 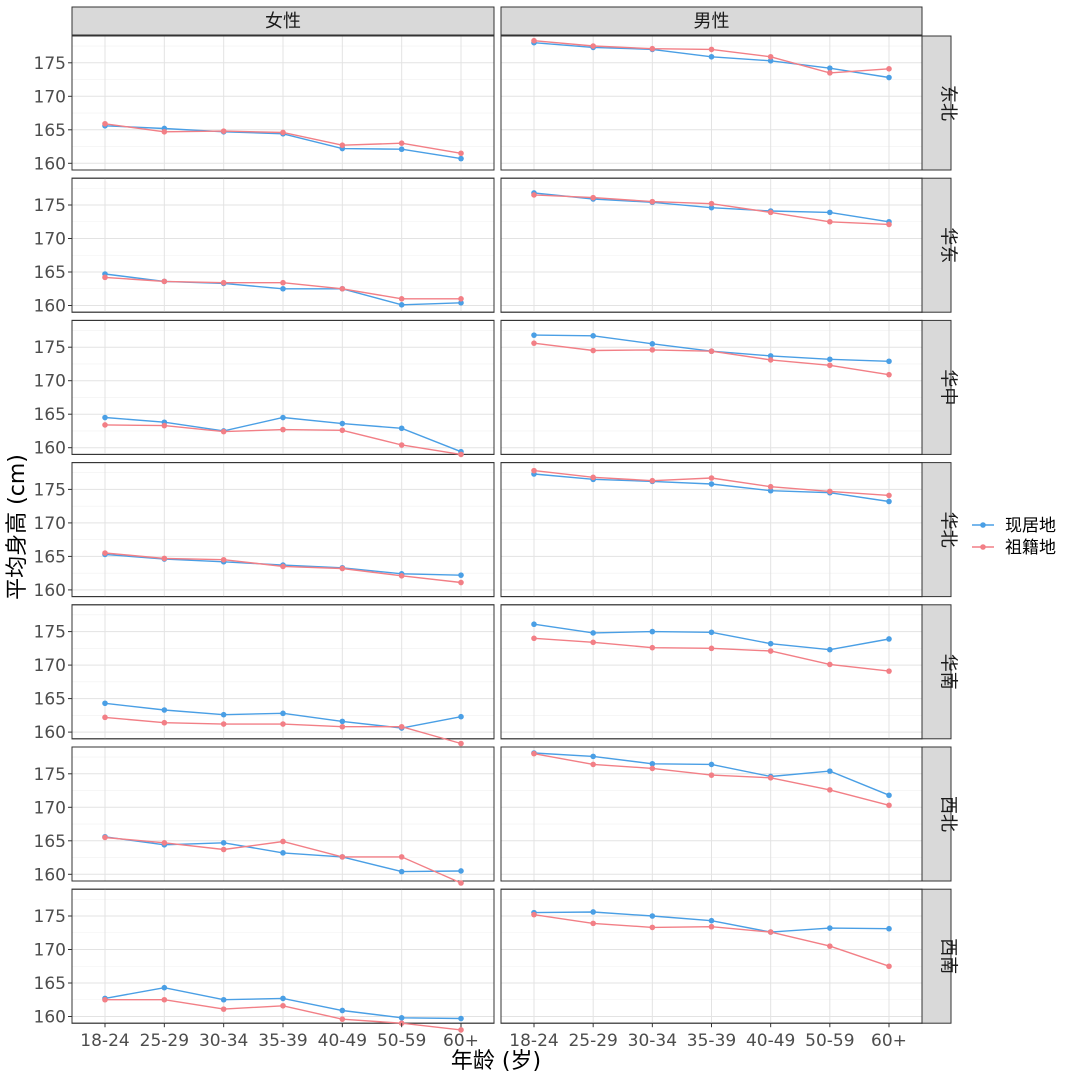 I want to click on row-strip-label: 华南, so click(x=948, y=672).